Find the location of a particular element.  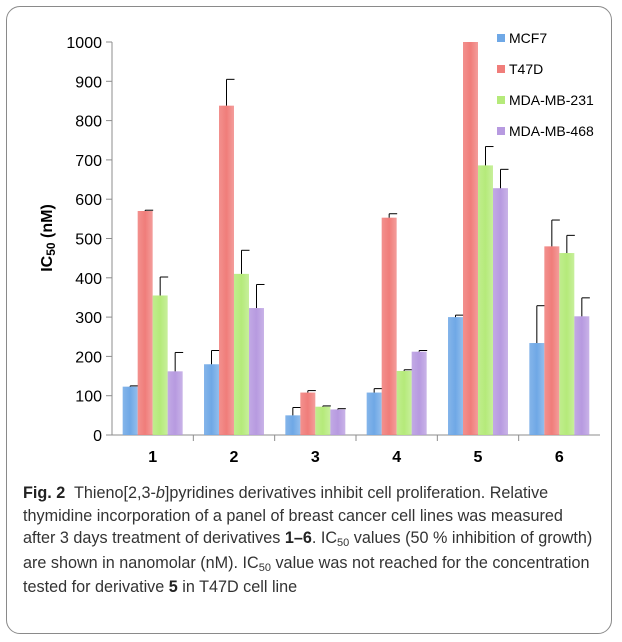

caption-derivatives: 1–6 is located at coordinates (298, 538).